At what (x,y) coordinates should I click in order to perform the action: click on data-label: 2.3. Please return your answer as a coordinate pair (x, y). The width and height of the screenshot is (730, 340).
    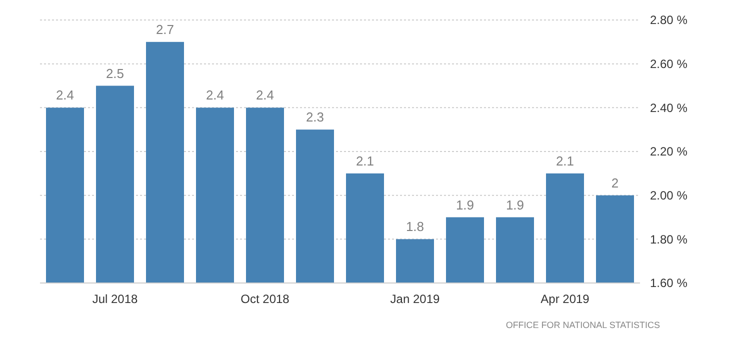
    Looking at the image, I should click on (315, 117).